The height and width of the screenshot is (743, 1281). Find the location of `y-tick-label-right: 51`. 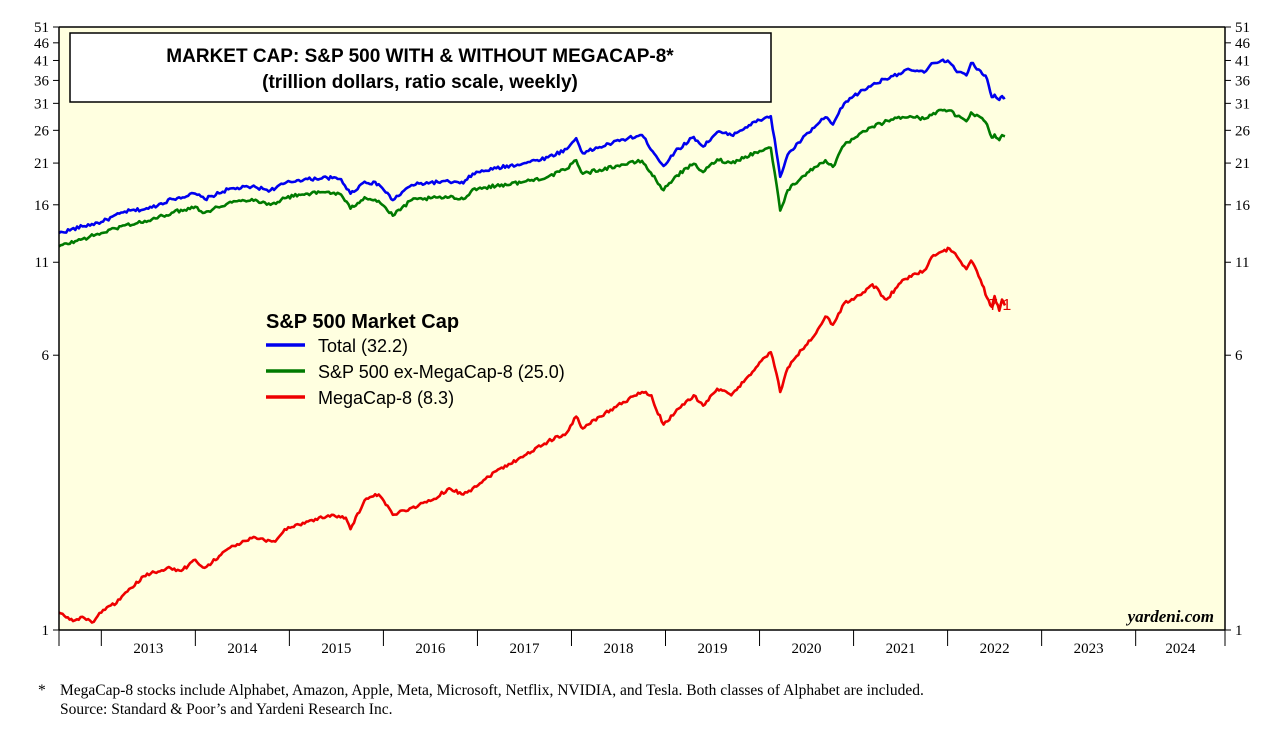

y-tick-label-right: 51 is located at coordinates (1242, 28).